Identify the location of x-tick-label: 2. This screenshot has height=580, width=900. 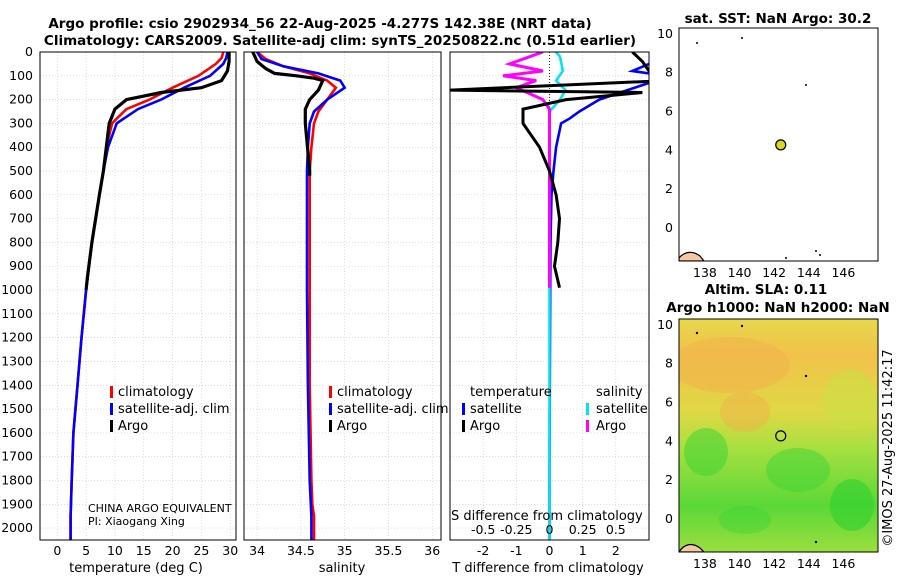
(616, 550).